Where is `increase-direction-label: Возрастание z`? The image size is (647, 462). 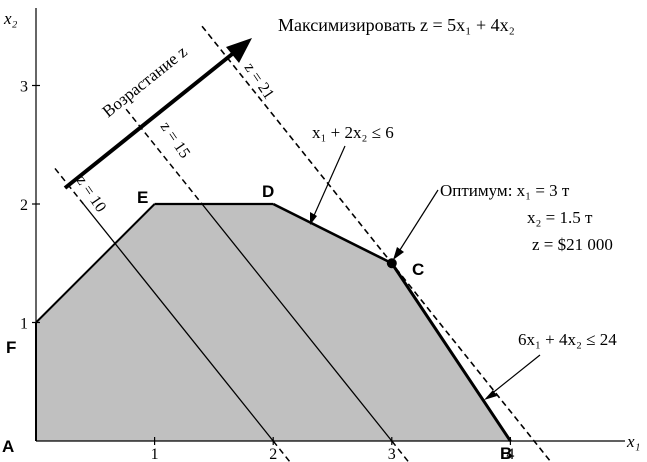
increase-direction-label: Возрастание z is located at coordinates (145, 81).